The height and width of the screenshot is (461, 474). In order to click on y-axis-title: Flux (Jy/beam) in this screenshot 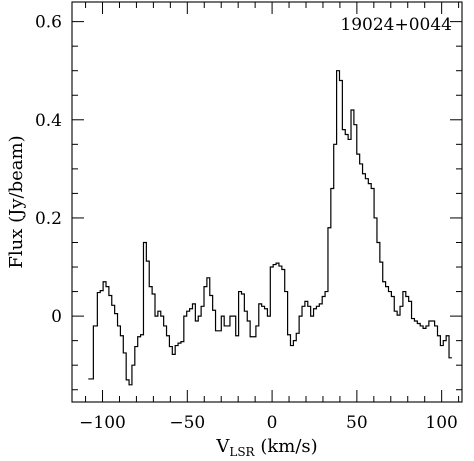, I will do `click(16, 201)`.